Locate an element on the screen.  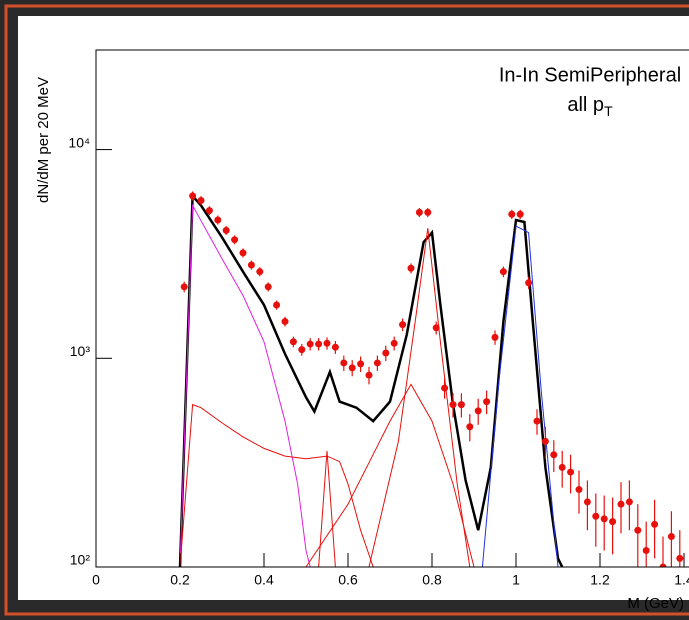
x-tick-label: 0.2 is located at coordinates (180, 580).